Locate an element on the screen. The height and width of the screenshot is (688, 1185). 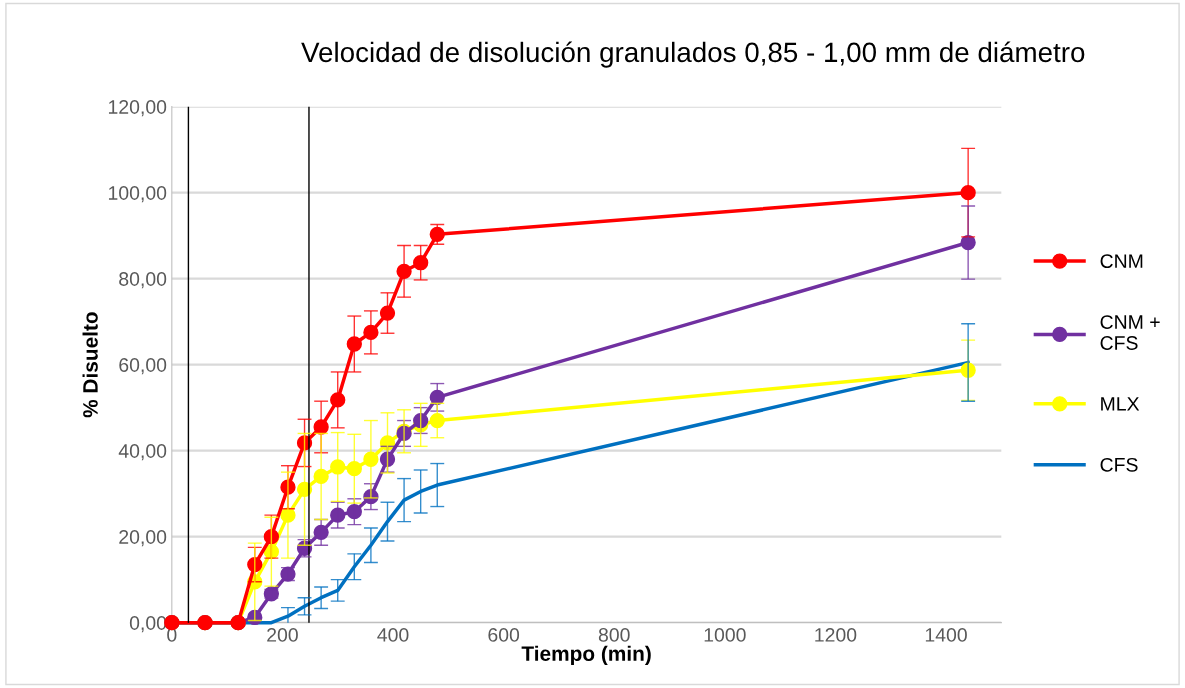
x-tick-label: 1400 is located at coordinates (946, 635).